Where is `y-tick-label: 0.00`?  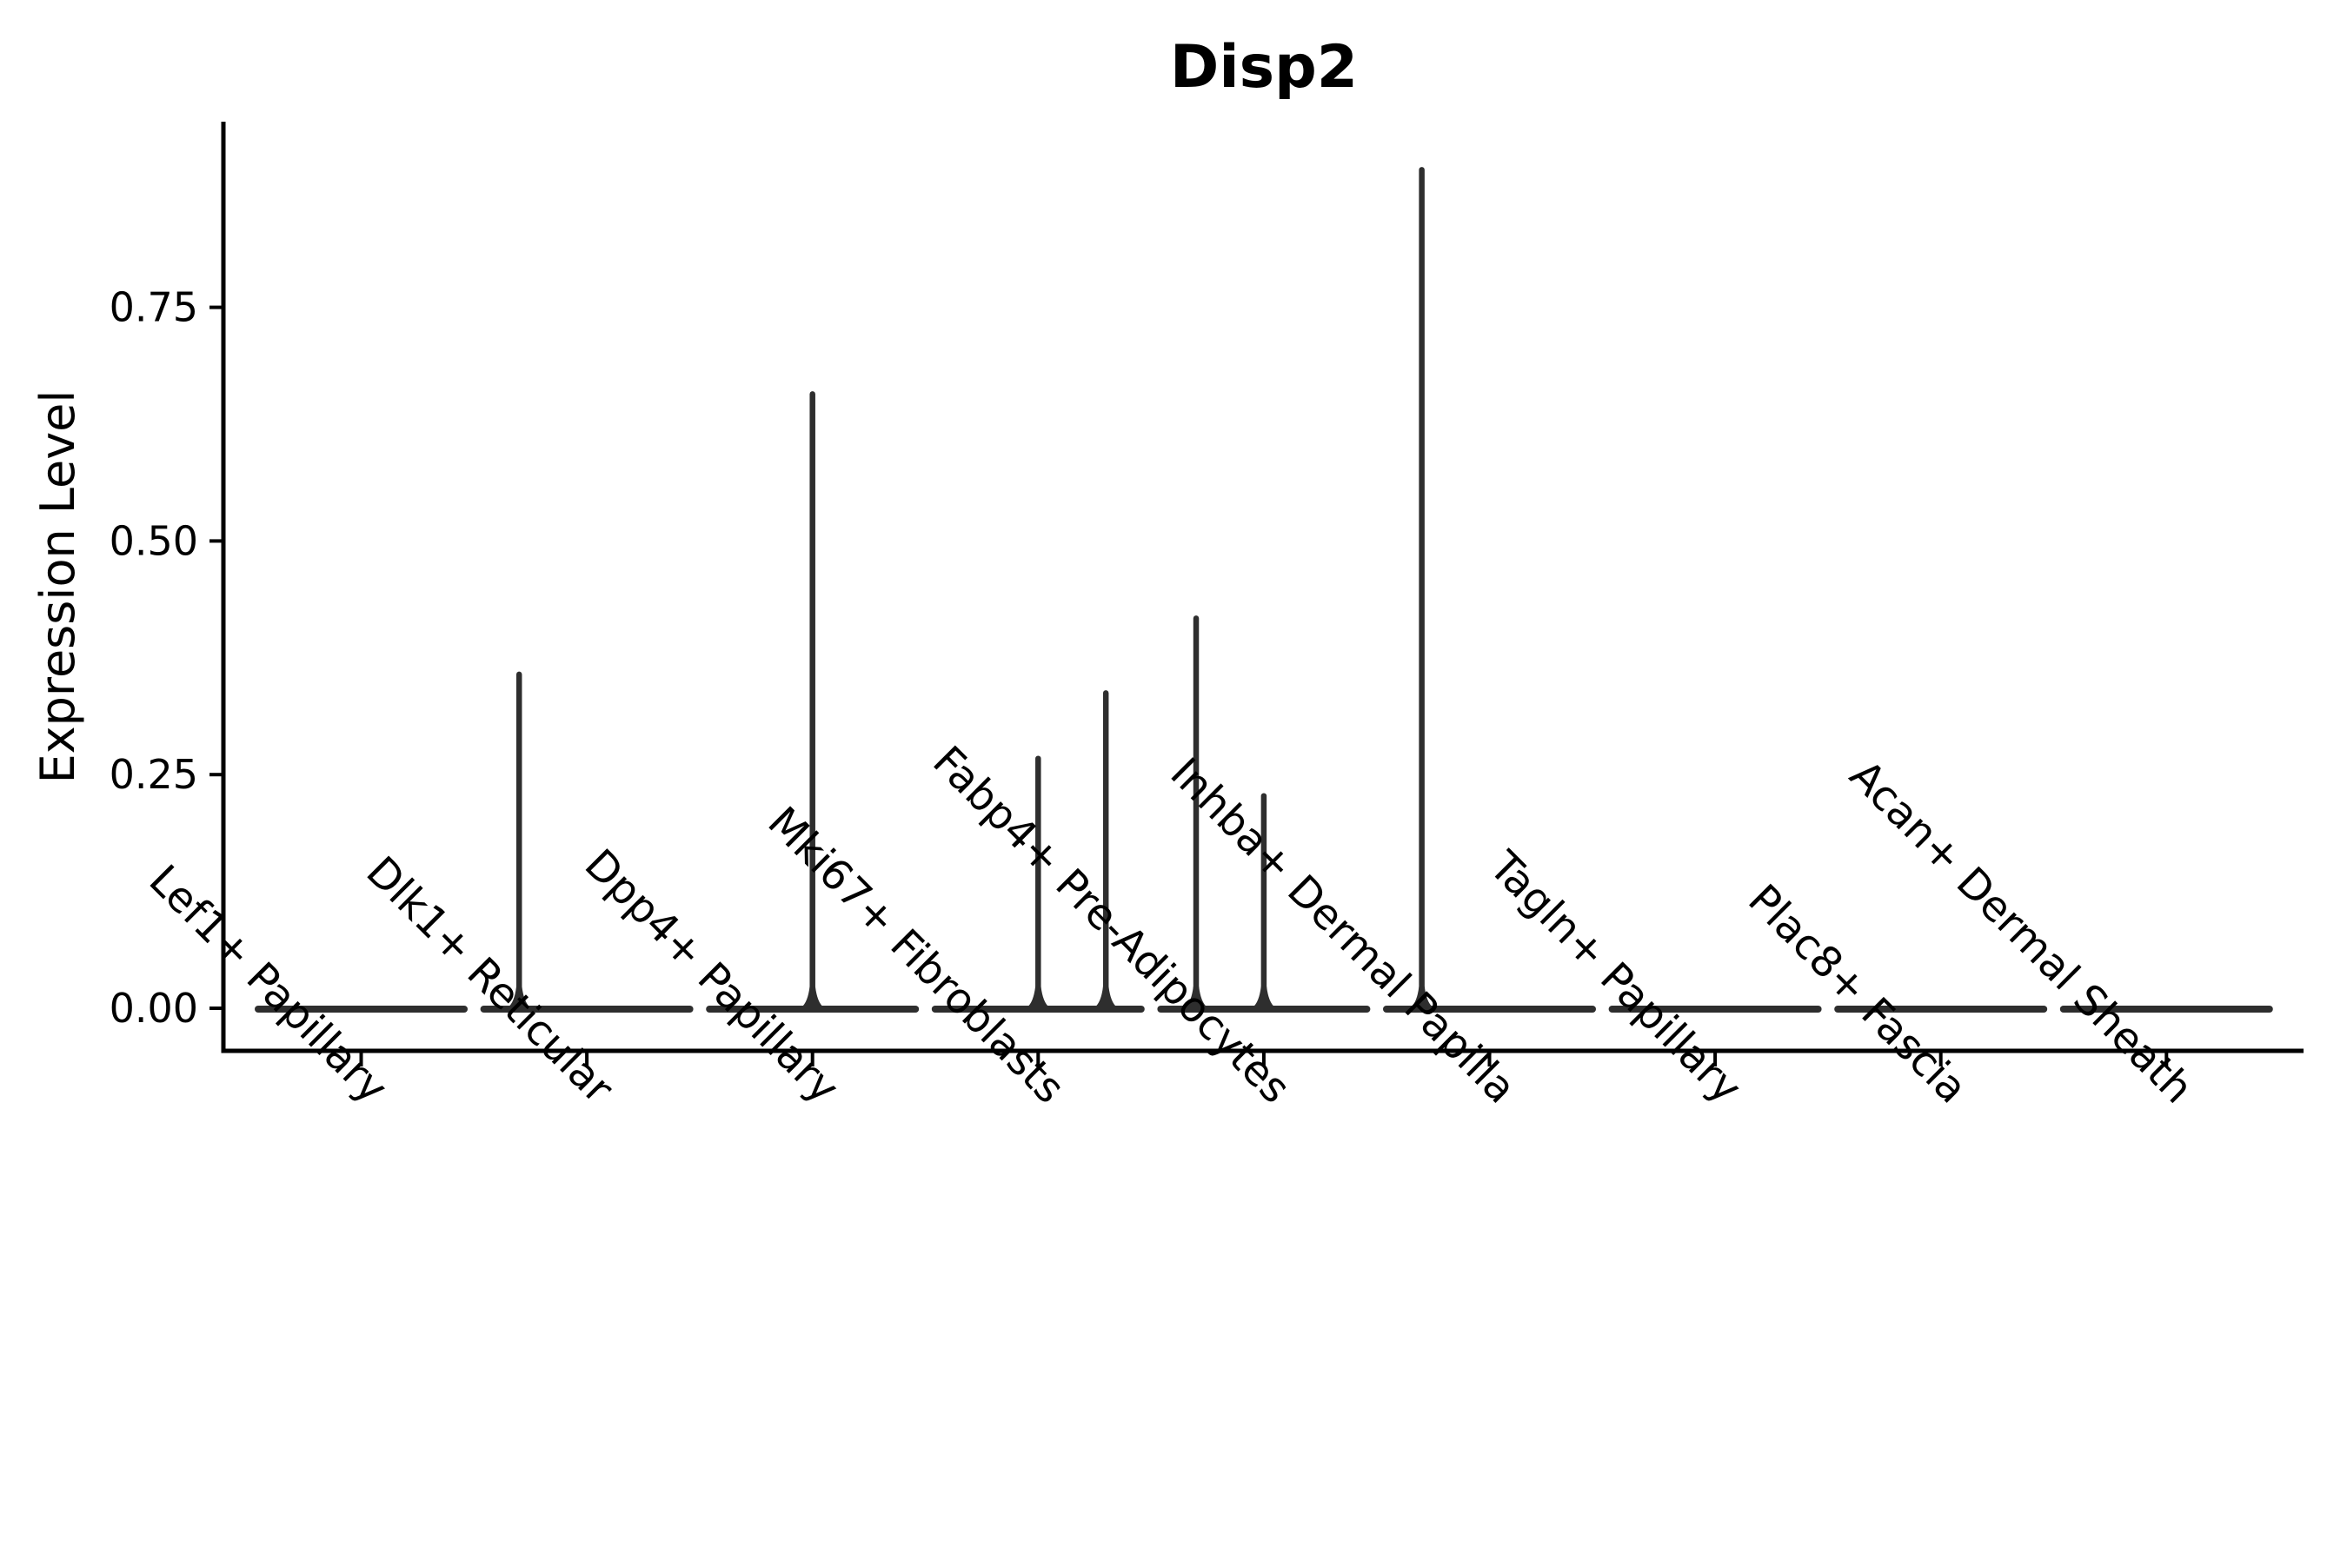 y-tick-label: 0.00 is located at coordinates (154, 1008).